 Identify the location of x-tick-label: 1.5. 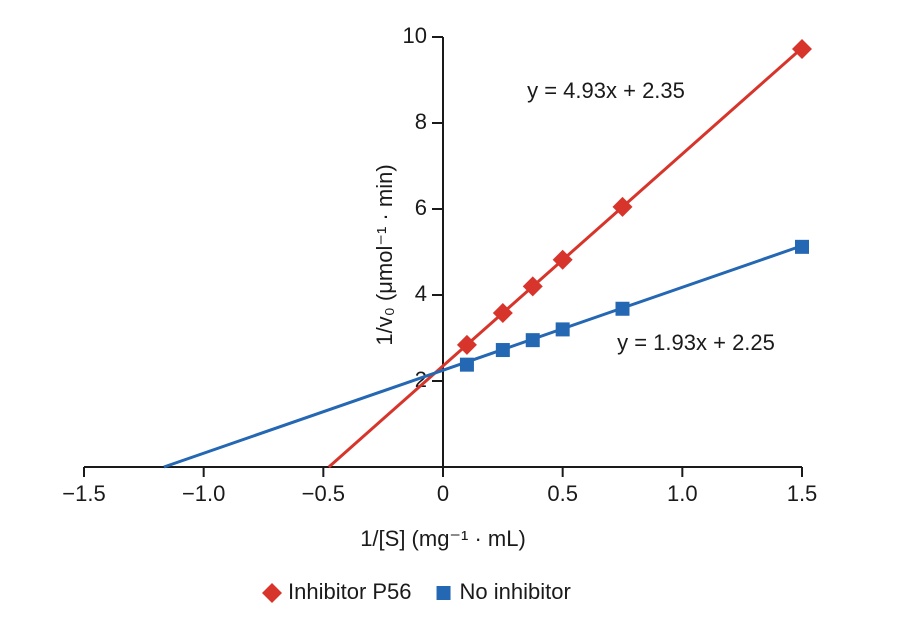
(802, 493).